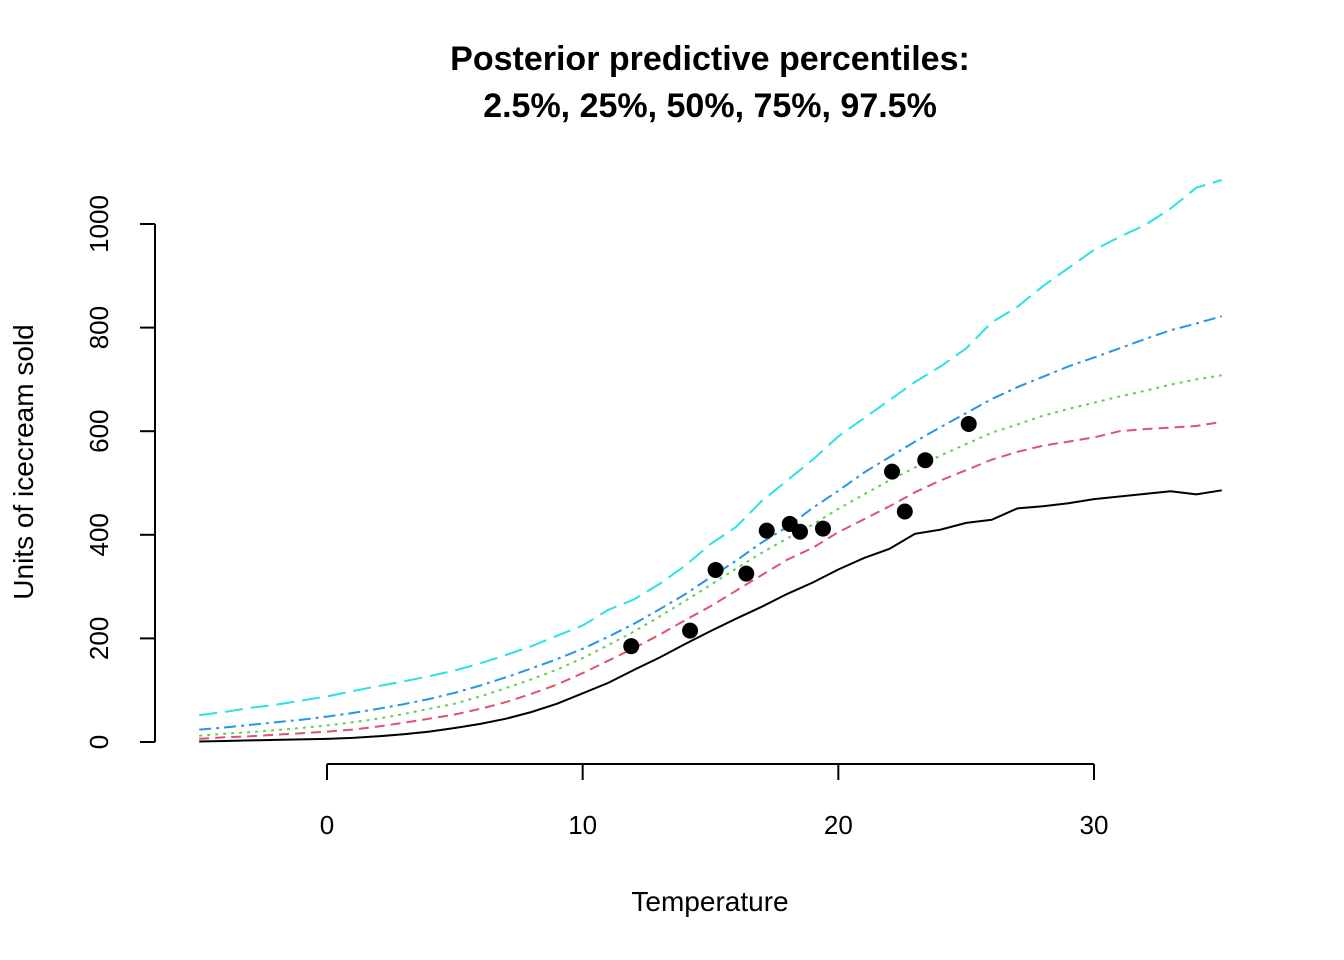 This screenshot has height=960, width=1344. Describe the element at coordinates (582, 825) in the screenshot. I see `x-tick-label-10: 10` at that location.